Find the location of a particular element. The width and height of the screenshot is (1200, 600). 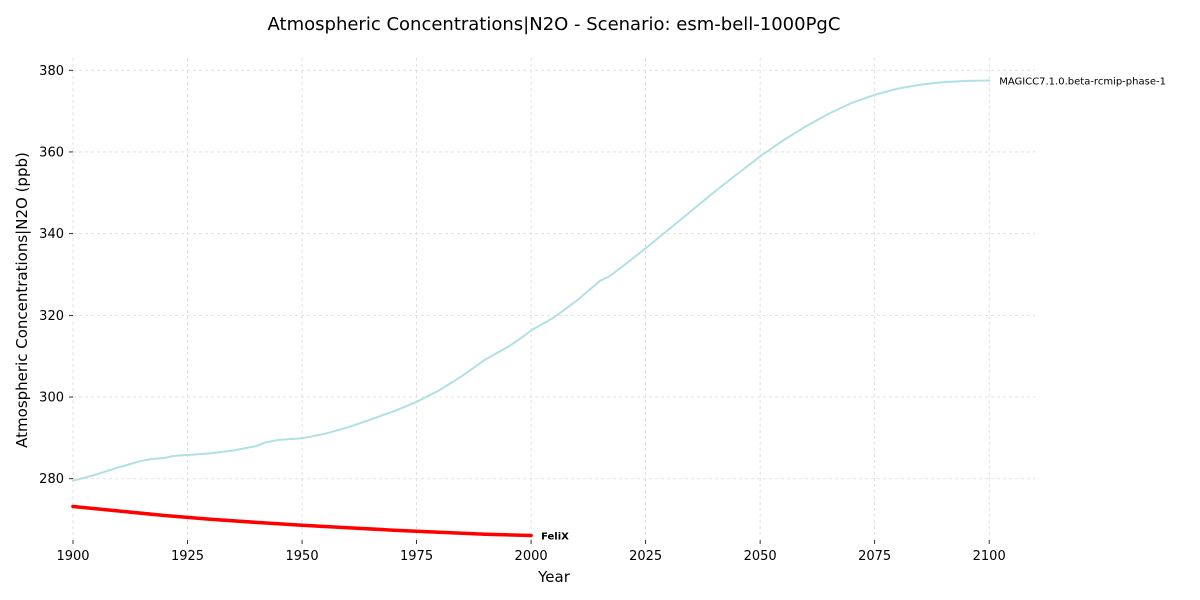

x-tick-label: 1950 is located at coordinates (302, 556).